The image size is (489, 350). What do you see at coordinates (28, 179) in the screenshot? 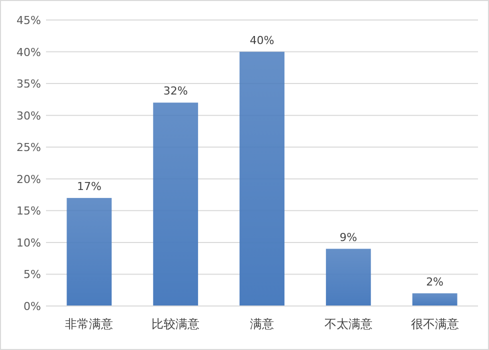
I see `y-tick-label: 20%` at bounding box center [28, 179].